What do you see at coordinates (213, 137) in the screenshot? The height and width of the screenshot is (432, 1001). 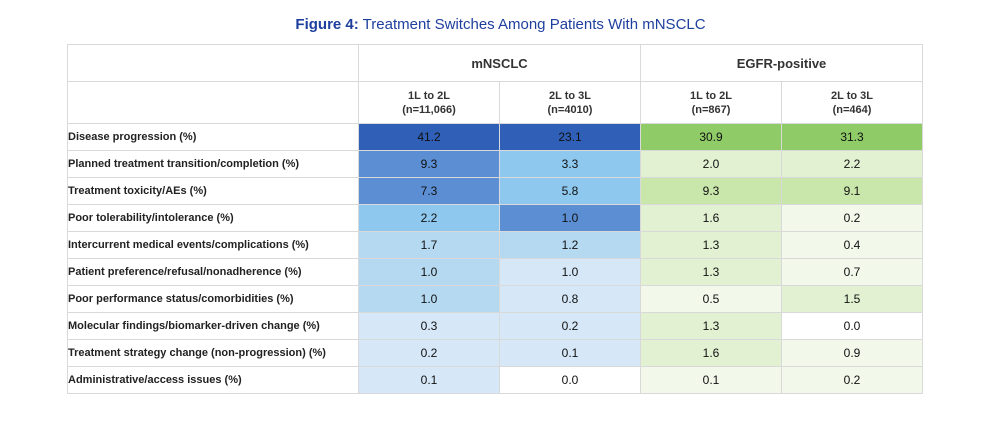 I see `row-label: Disease progression (%)` at bounding box center [213, 137].